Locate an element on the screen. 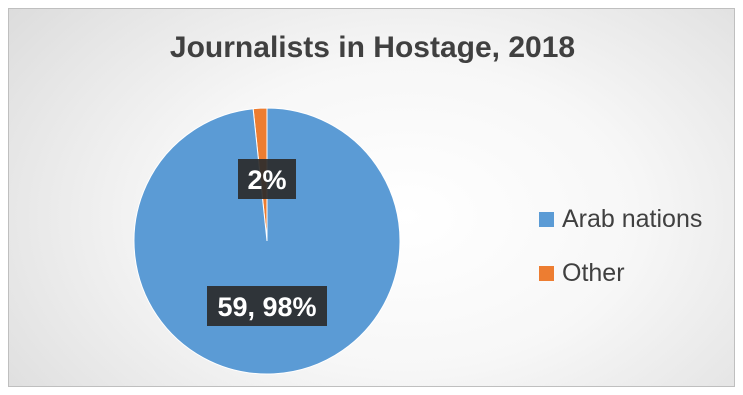 This screenshot has width=743, height=395. data-label-other: 2% is located at coordinates (267, 179).